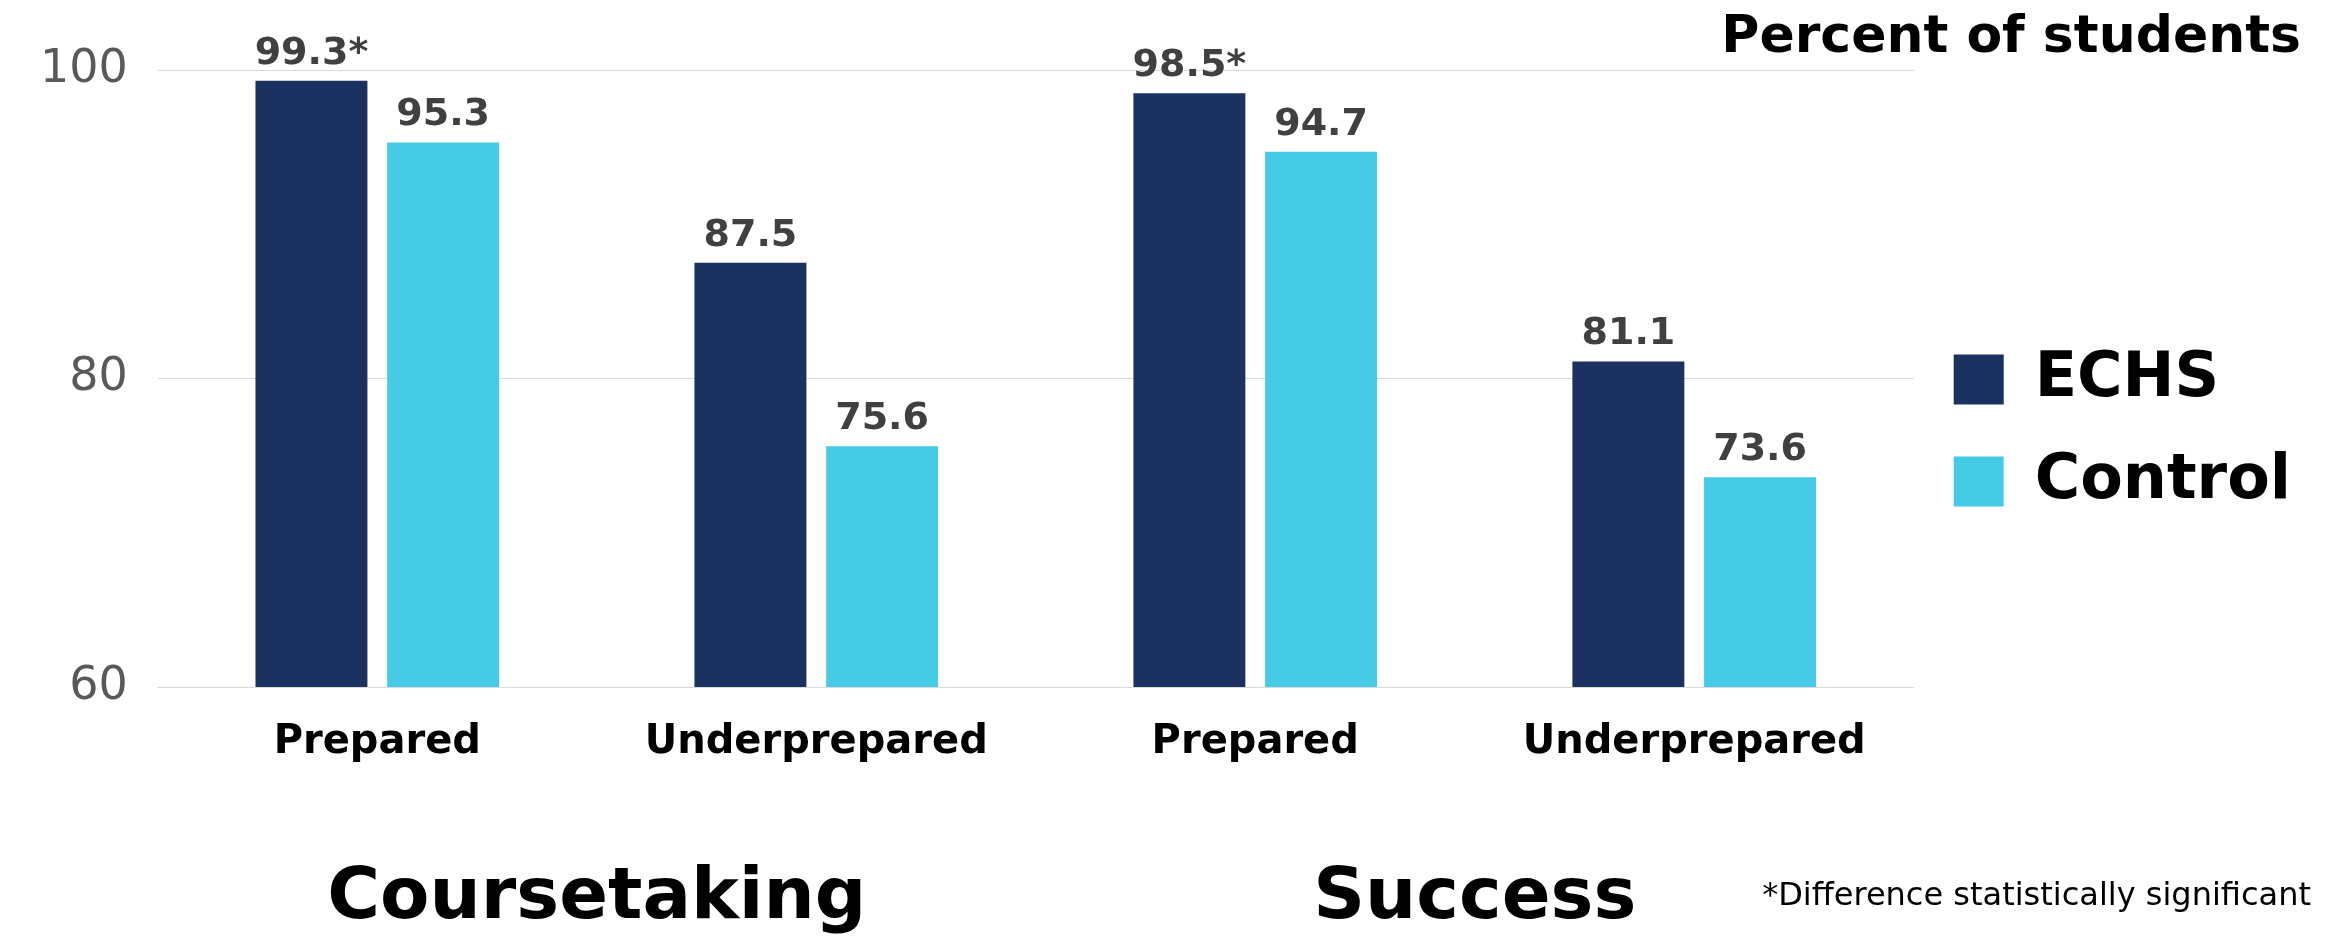 This screenshot has height=941, width=2331. I want to click on data-label: 75.6, so click(882, 416).